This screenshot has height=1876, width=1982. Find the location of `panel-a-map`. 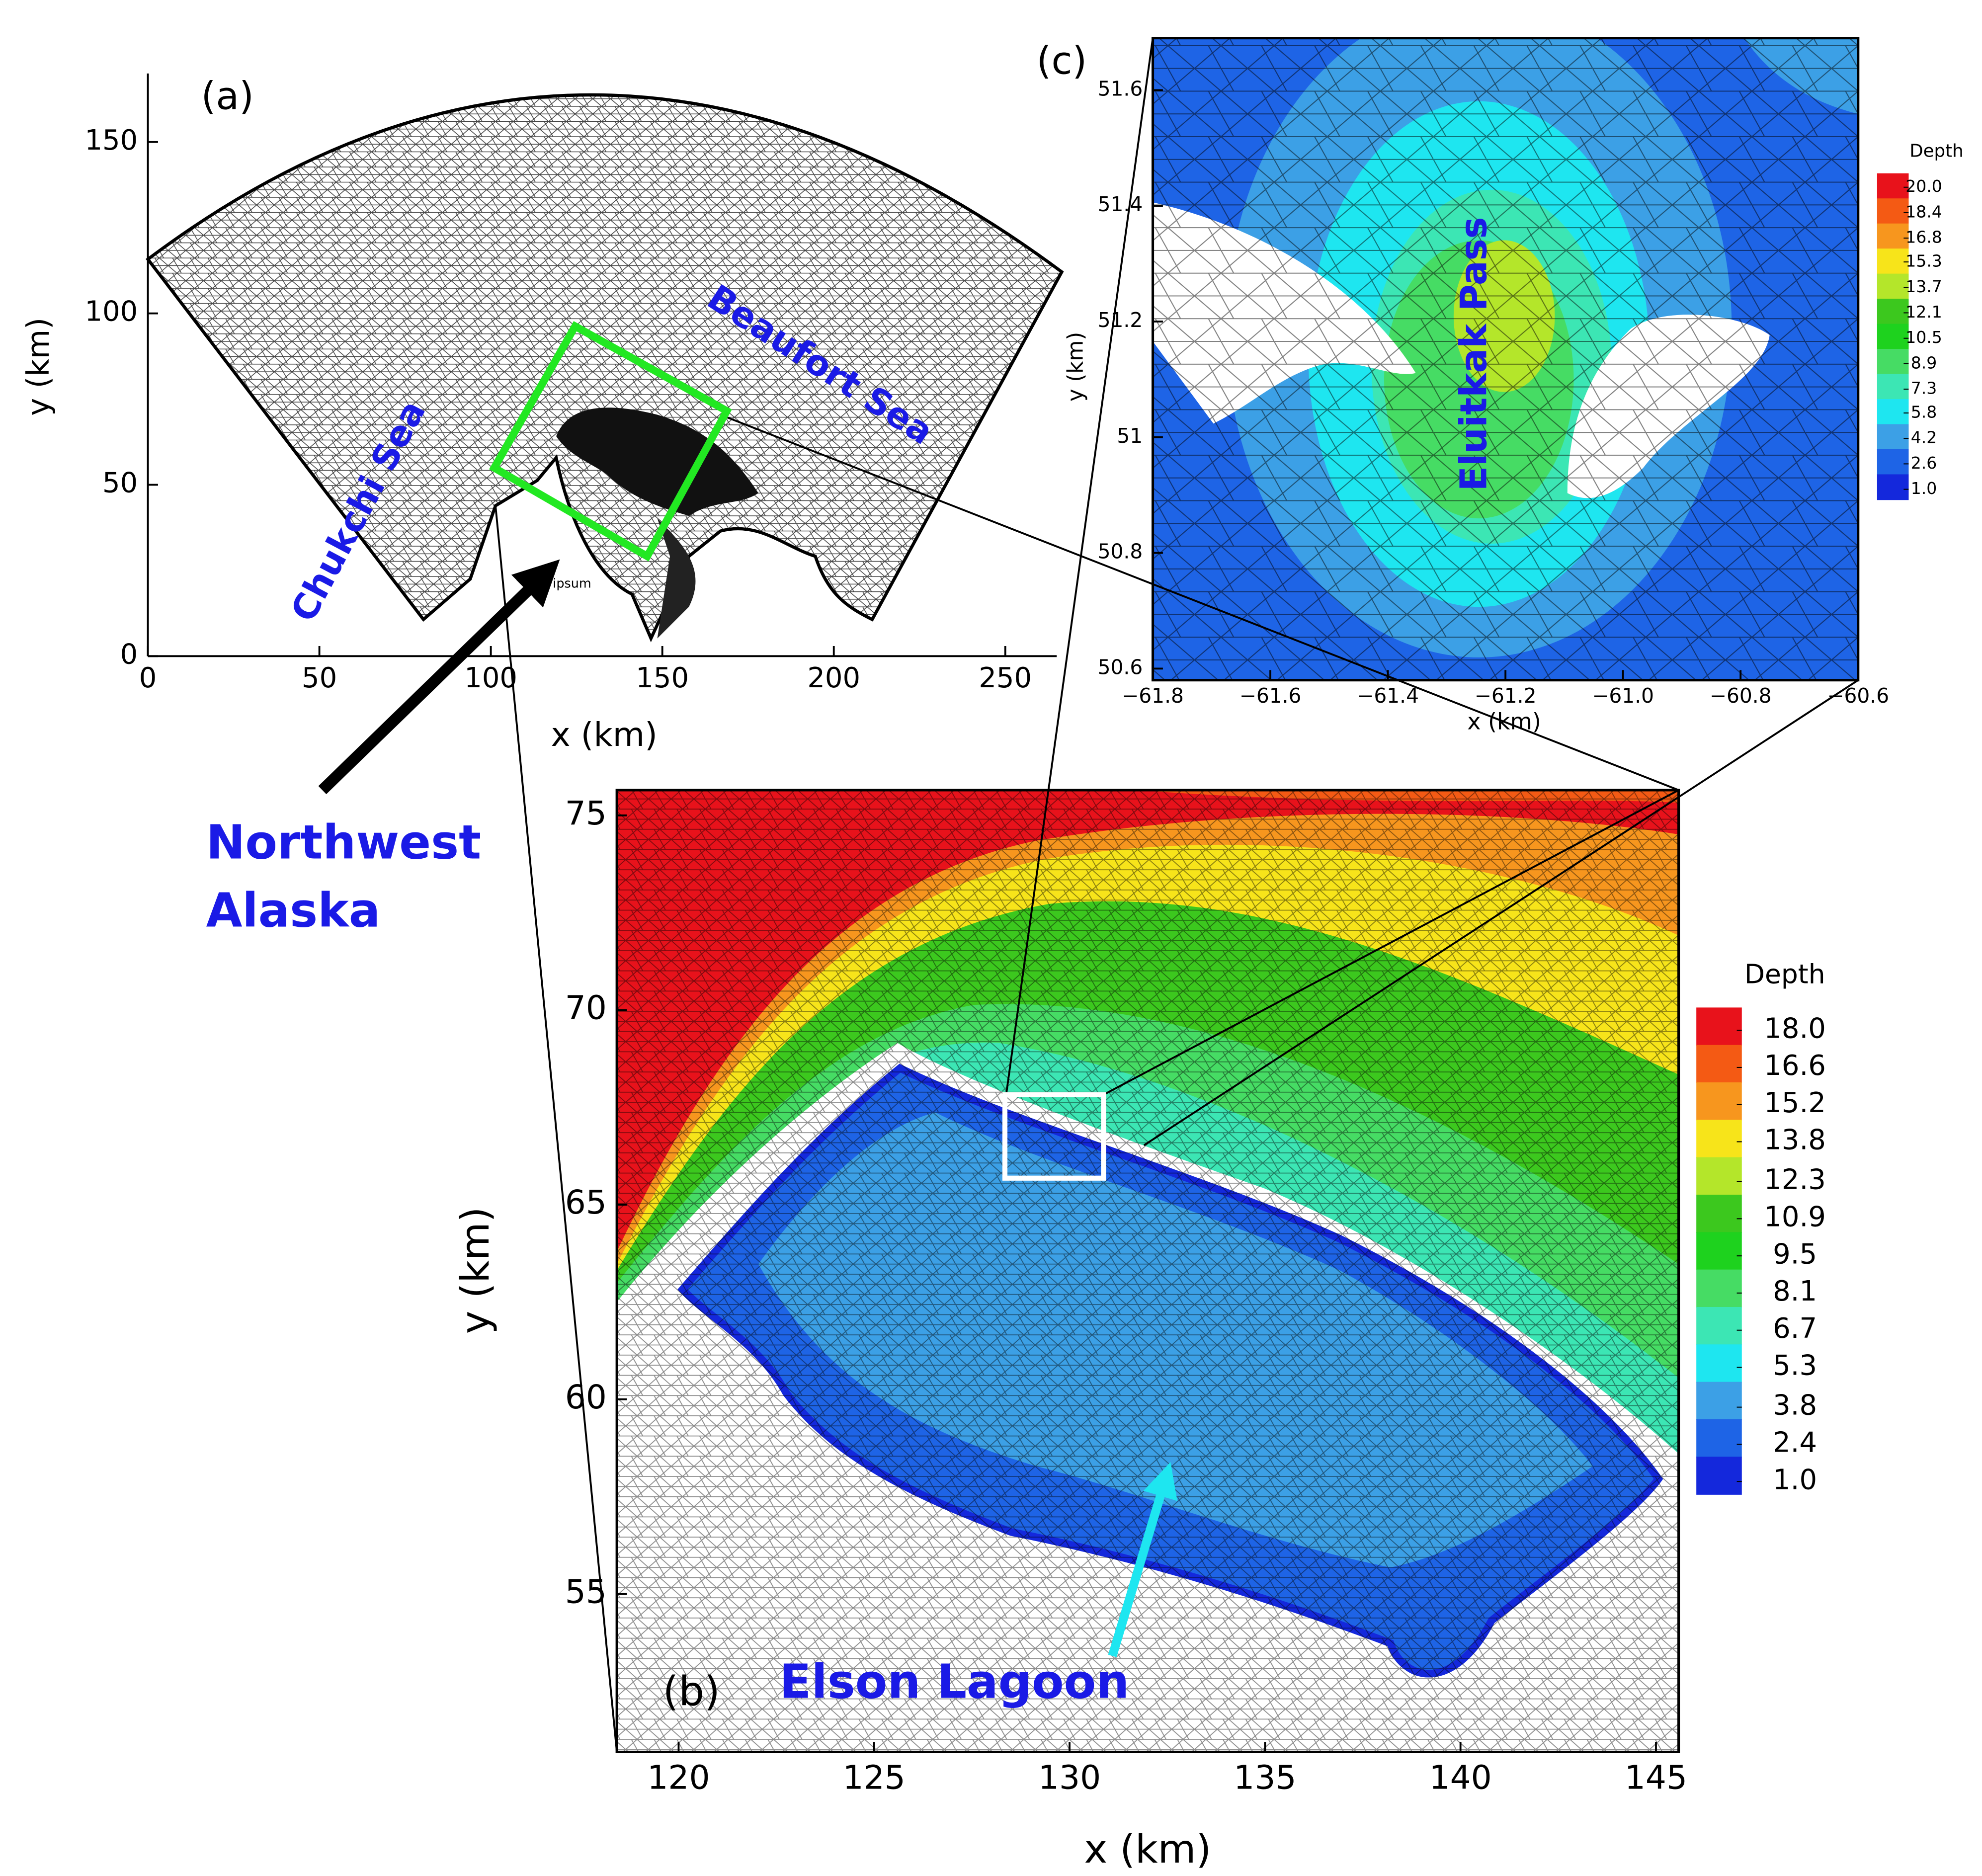

panel-a-map is located at coordinates (605, 368).